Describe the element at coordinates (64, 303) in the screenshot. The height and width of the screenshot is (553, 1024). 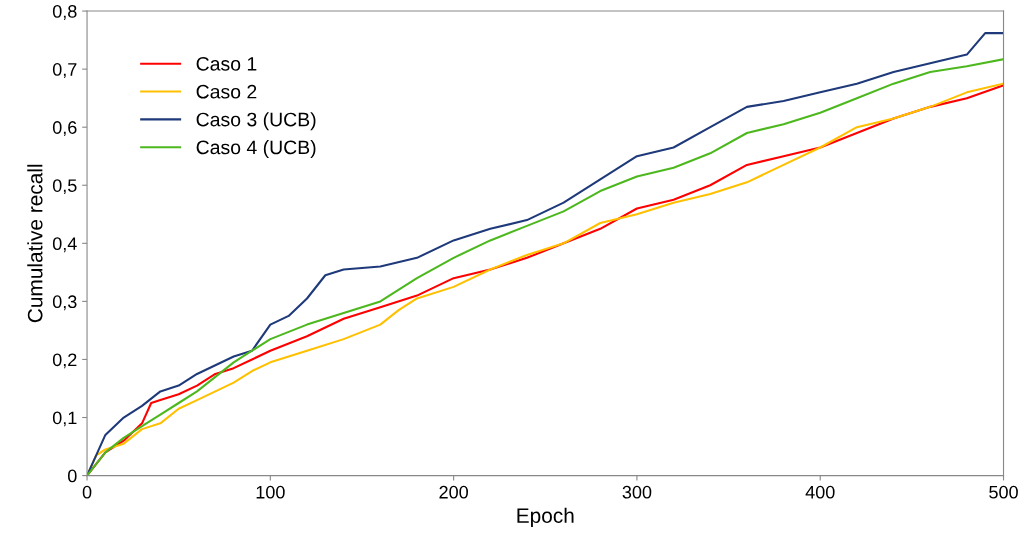
I see `y-tick-label: 0,3` at that location.